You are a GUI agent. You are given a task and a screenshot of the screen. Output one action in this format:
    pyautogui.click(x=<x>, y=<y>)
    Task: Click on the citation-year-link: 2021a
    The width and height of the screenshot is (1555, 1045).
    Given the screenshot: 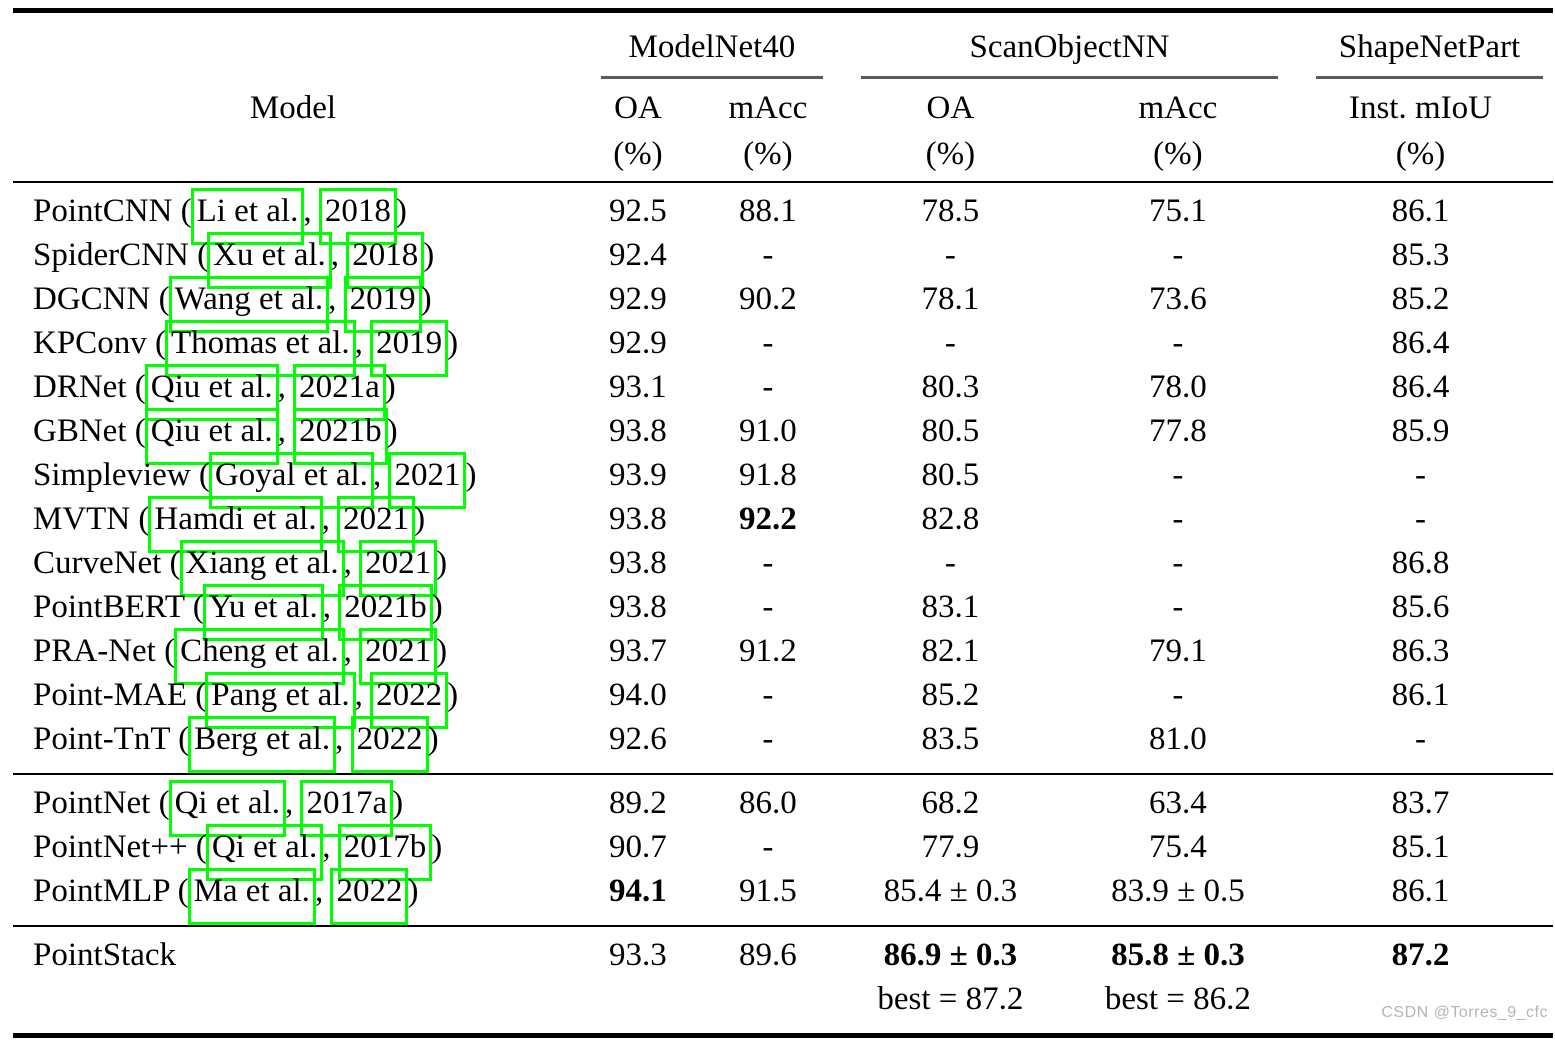 What is the action you would take?
    pyautogui.click(x=339, y=392)
    